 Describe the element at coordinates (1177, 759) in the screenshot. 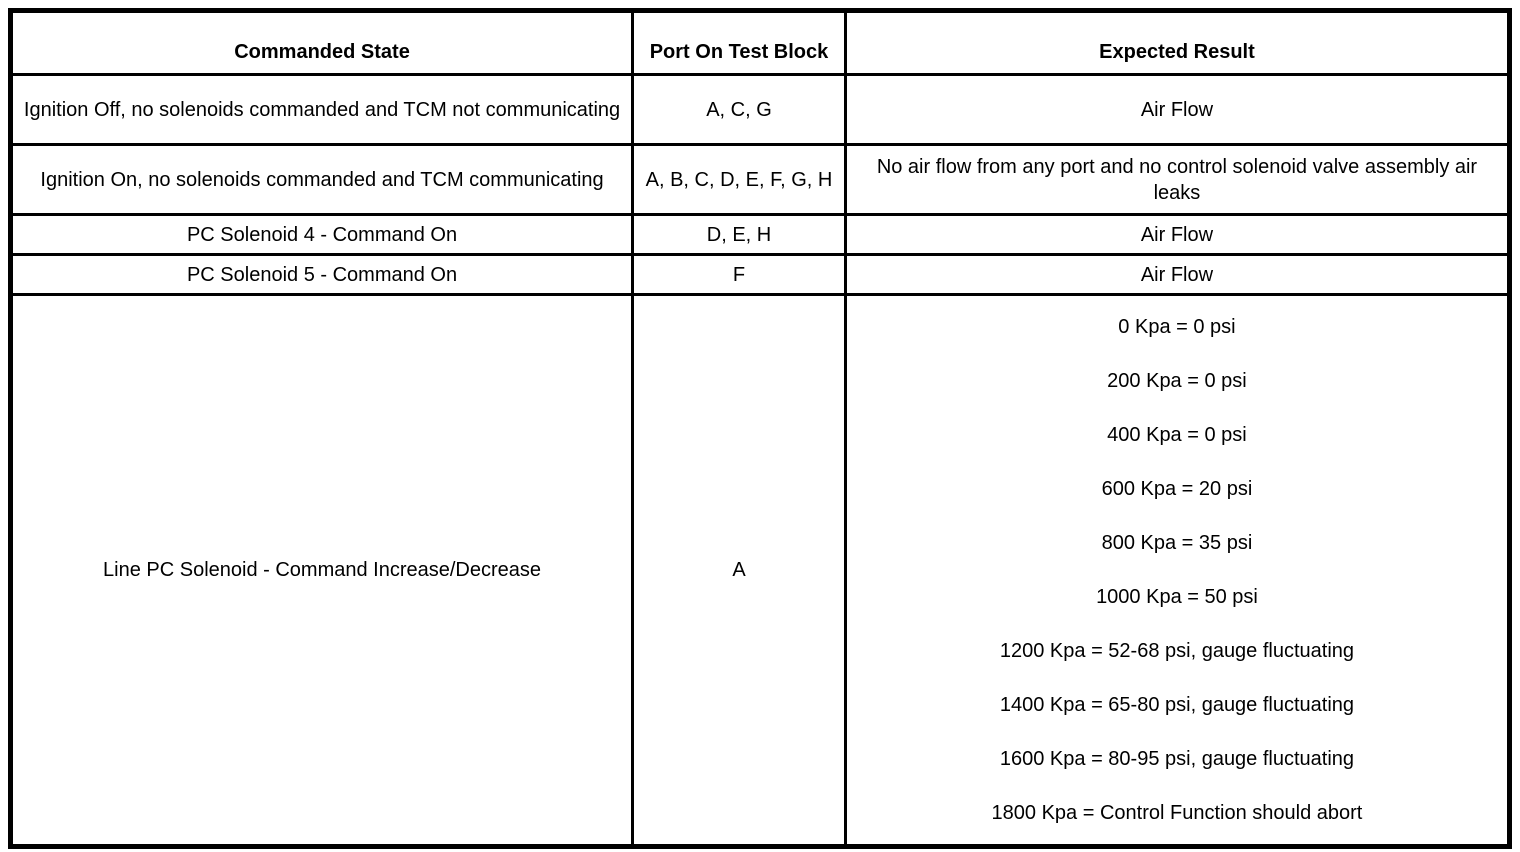

I see `pressure-result-line: 1600 Kpa = 80-95 psi, gauge fluctuating` at that location.